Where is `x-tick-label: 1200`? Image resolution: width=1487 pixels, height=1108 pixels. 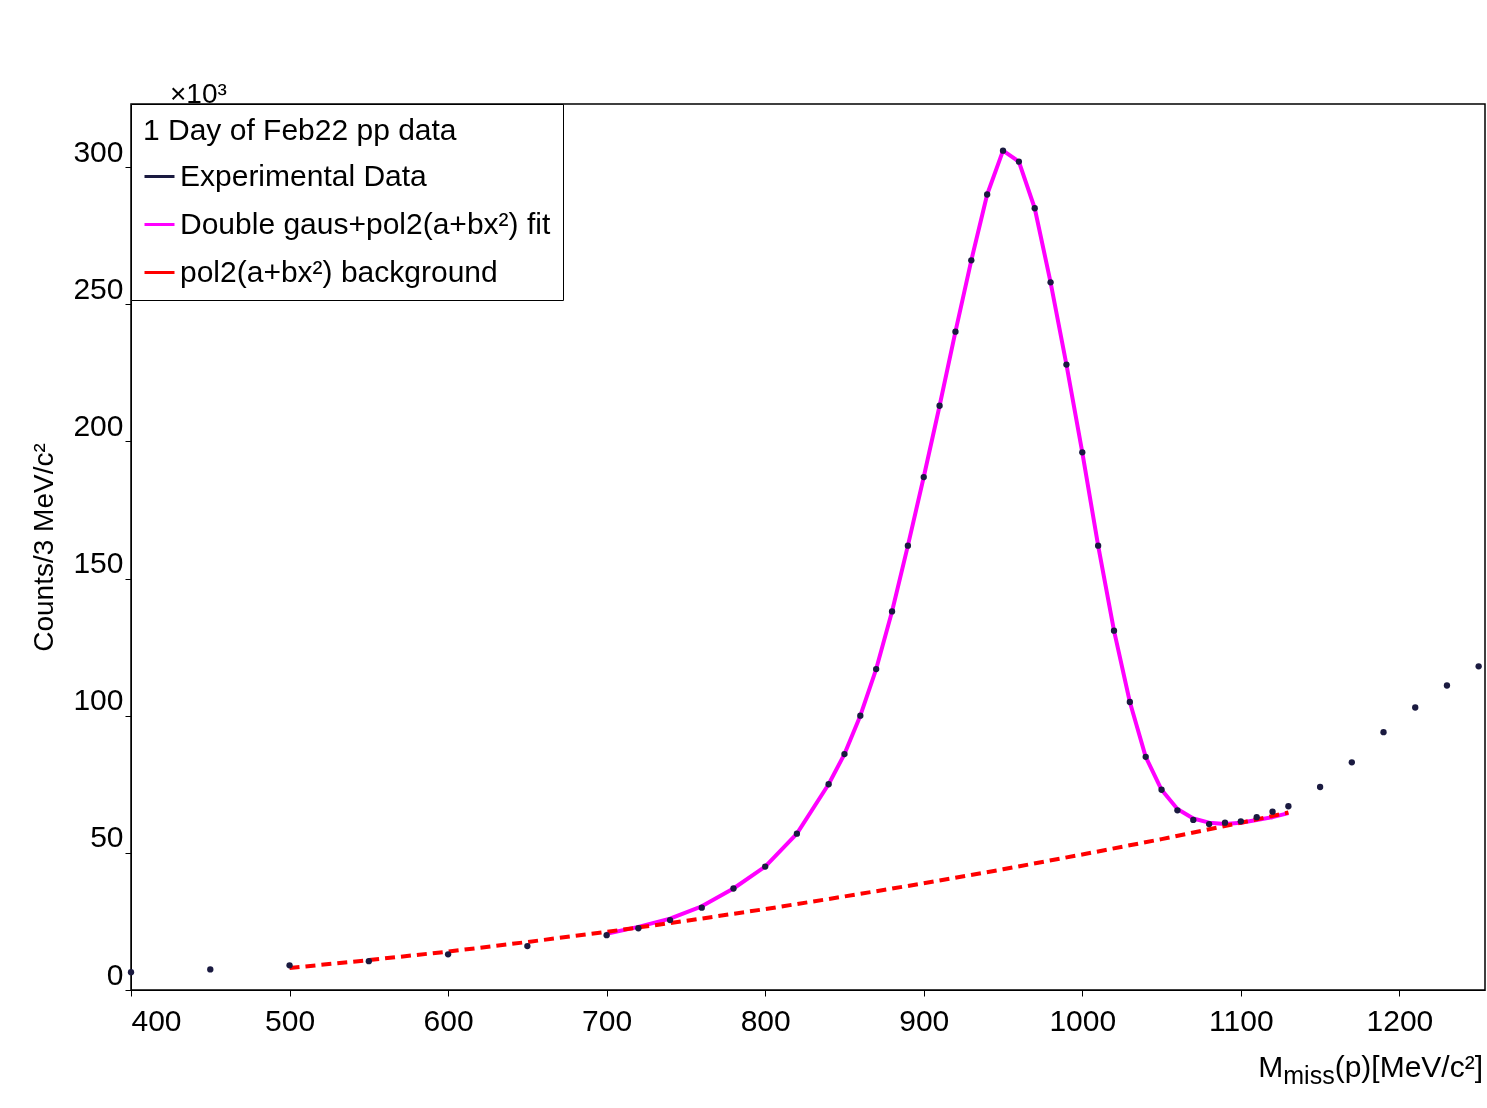 x-tick-label: 1200 is located at coordinates (1400, 1020).